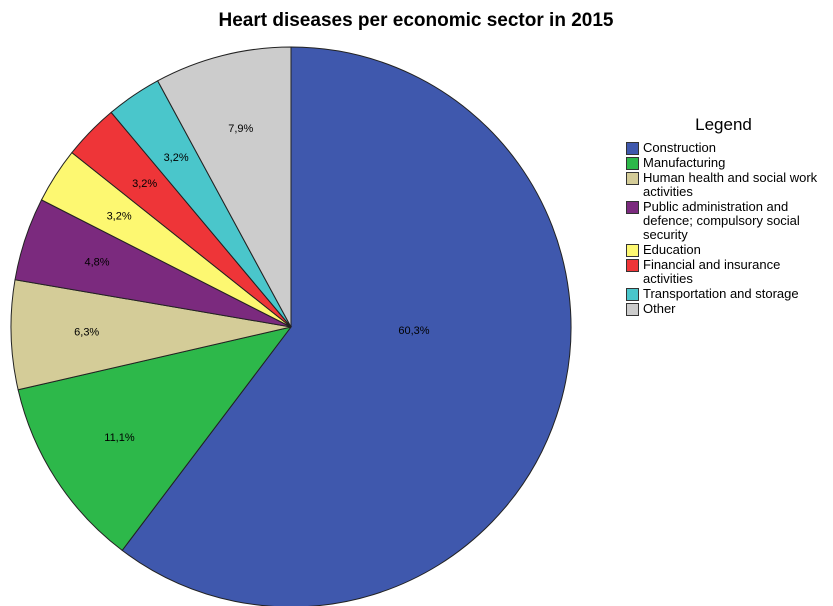 This screenshot has height=606, width=833. Describe the element at coordinates (672, 249) in the screenshot. I see `legend-label: Education` at that location.